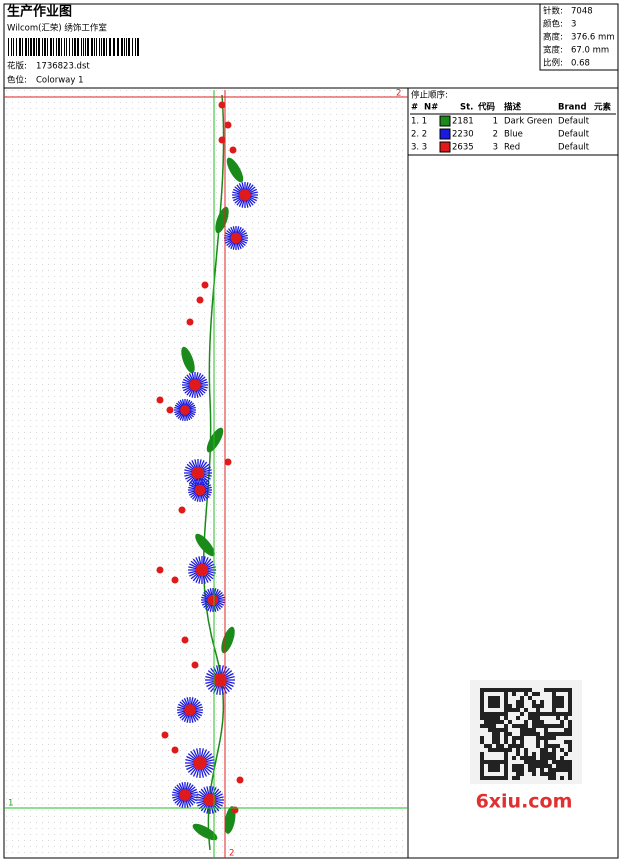 The image size is (620, 861). I want to click on marker: 1, so click(10, 804).